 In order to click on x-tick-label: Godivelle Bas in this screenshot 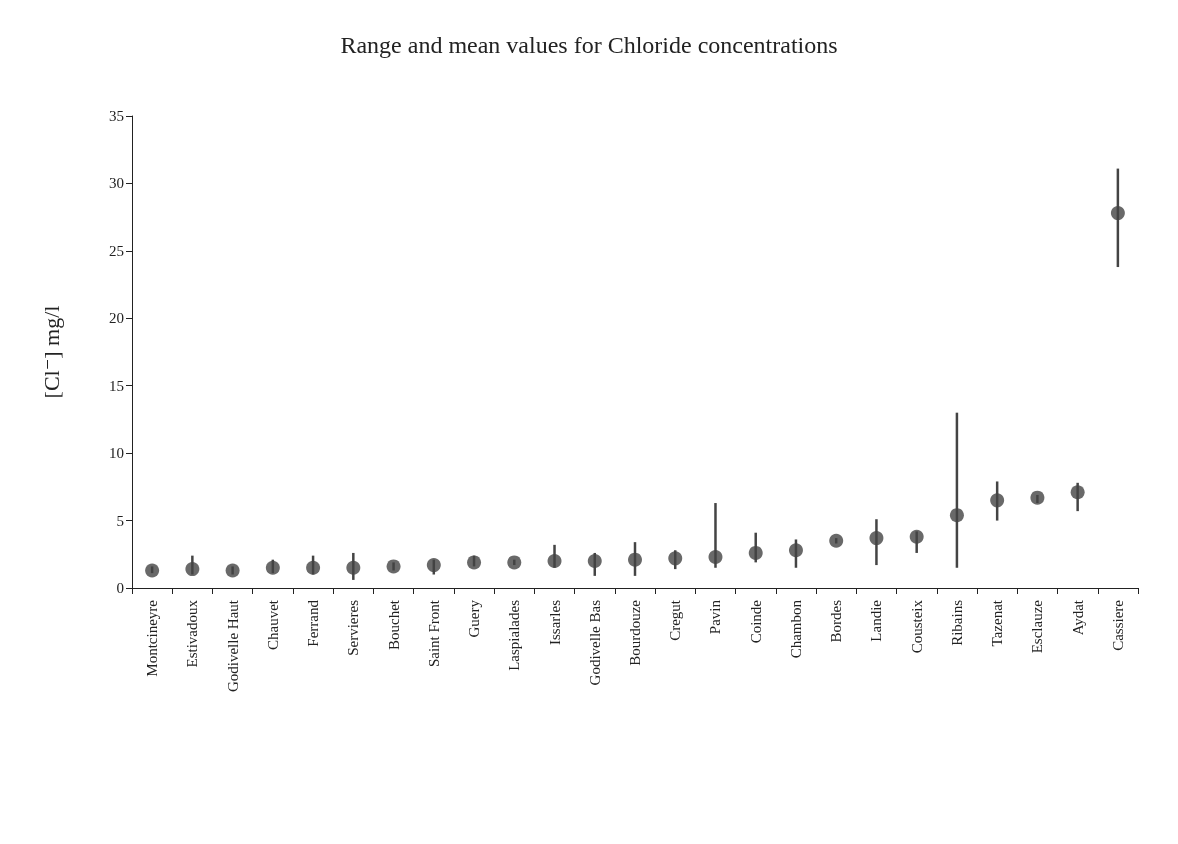, I will do `click(594, 642)`.